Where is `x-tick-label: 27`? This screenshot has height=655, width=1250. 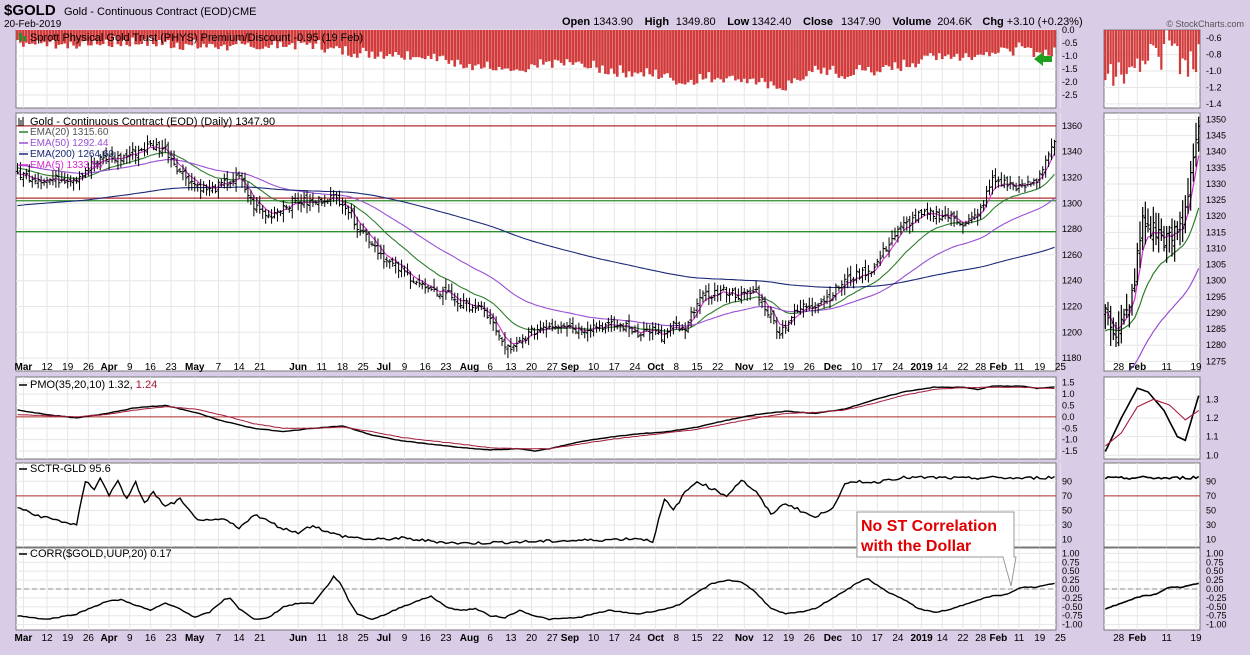
x-tick-label: 27 is located at coordinates (553, 638).